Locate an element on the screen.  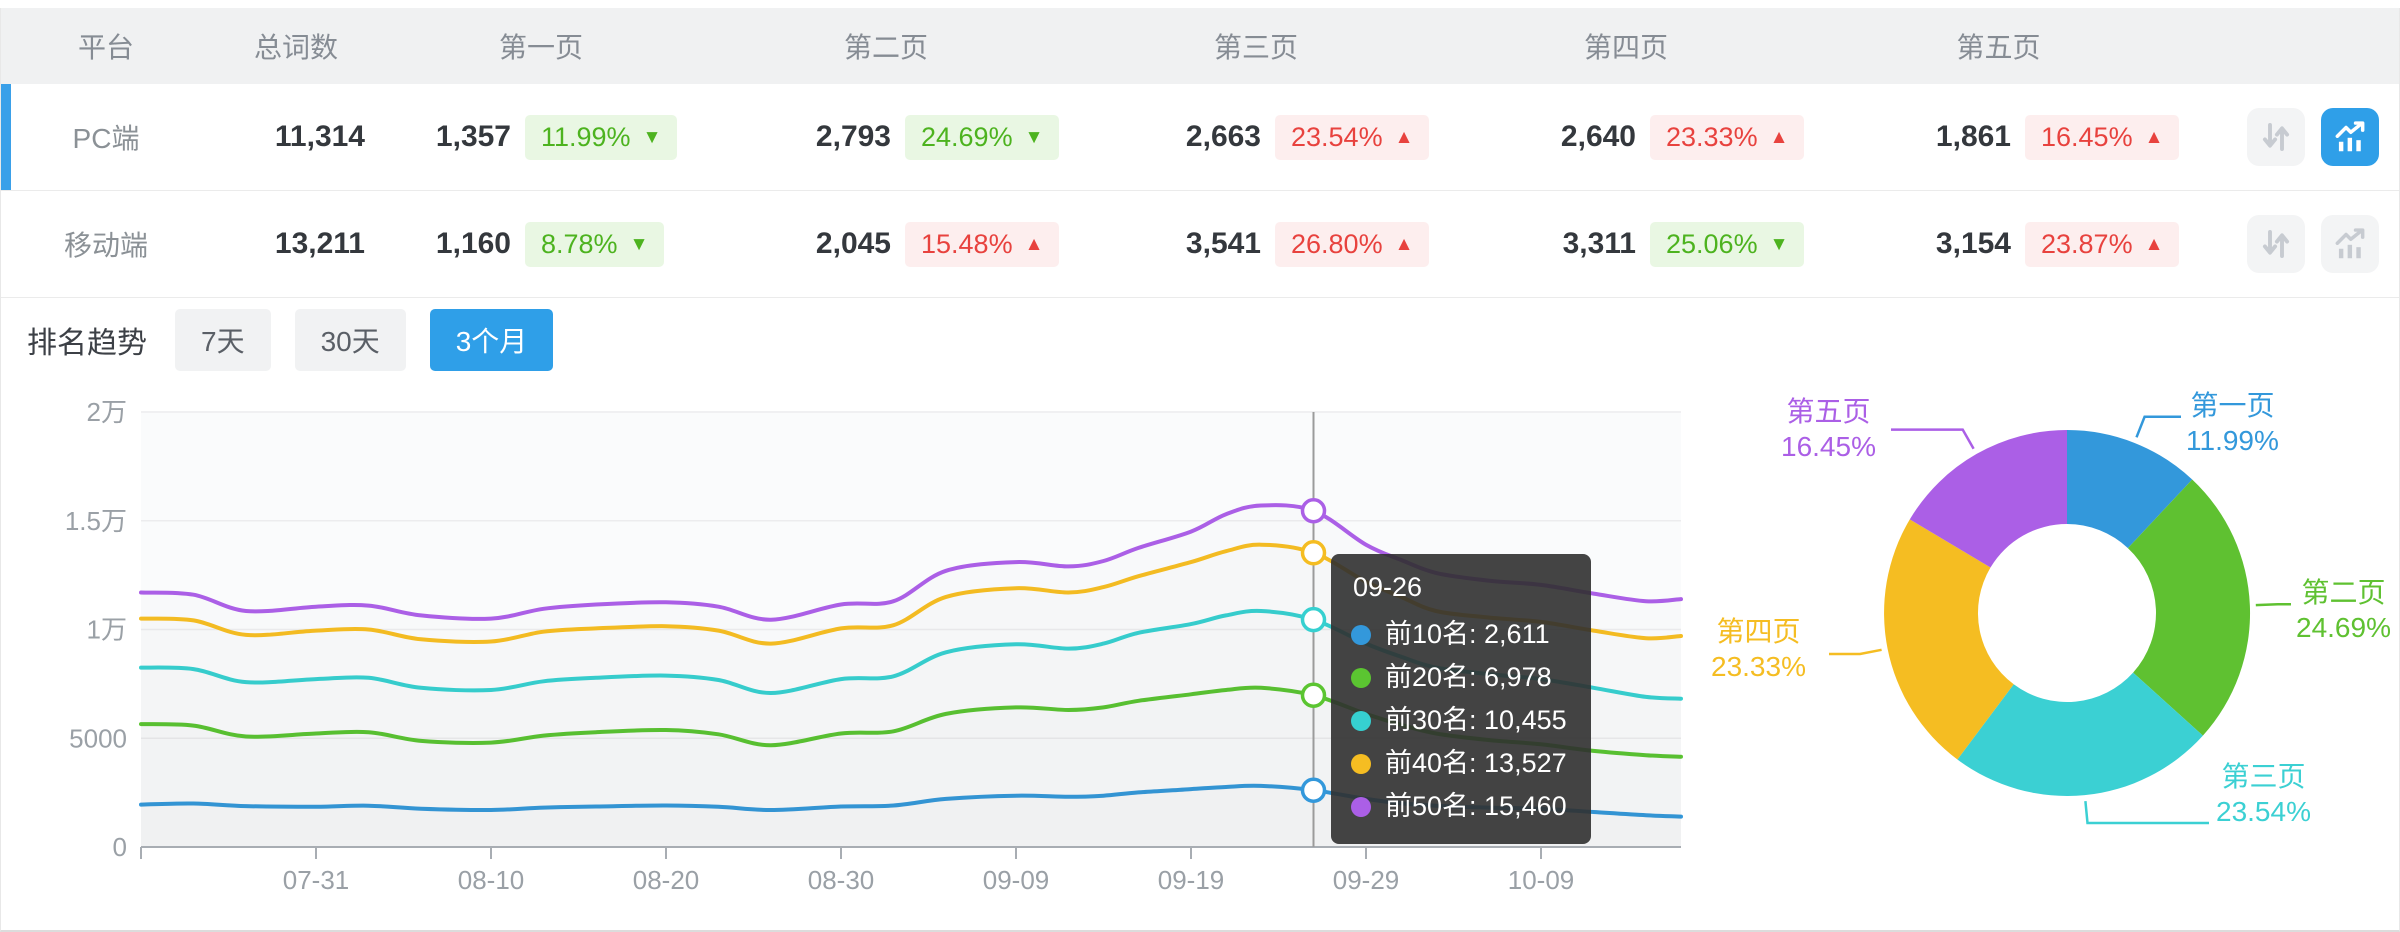
page1-percent-badge: 8.78% ▼ is located at coordinates (595, 244).